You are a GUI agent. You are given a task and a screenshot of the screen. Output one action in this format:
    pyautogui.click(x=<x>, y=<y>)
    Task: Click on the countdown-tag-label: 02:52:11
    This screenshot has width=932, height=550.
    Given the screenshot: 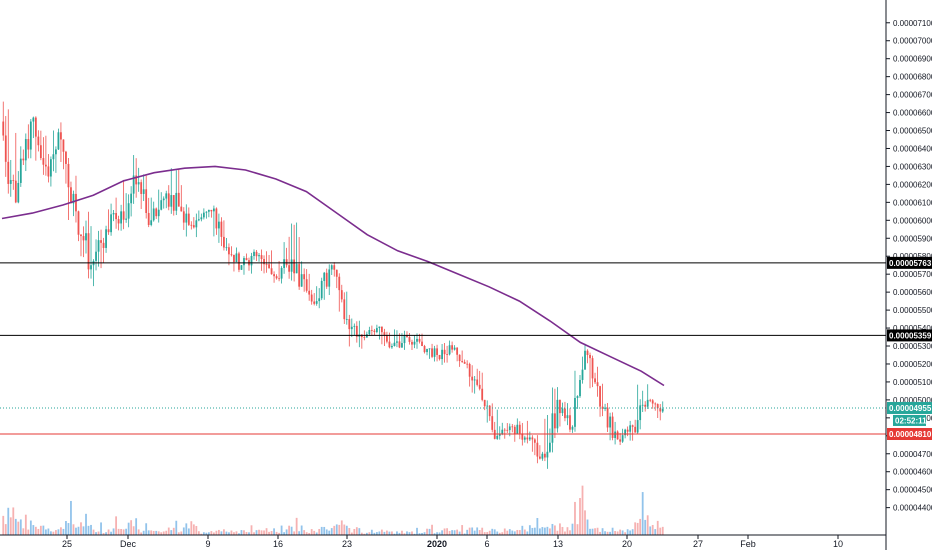 What is the action you would take?
    pyautogui.click(x=911, y=420)
    